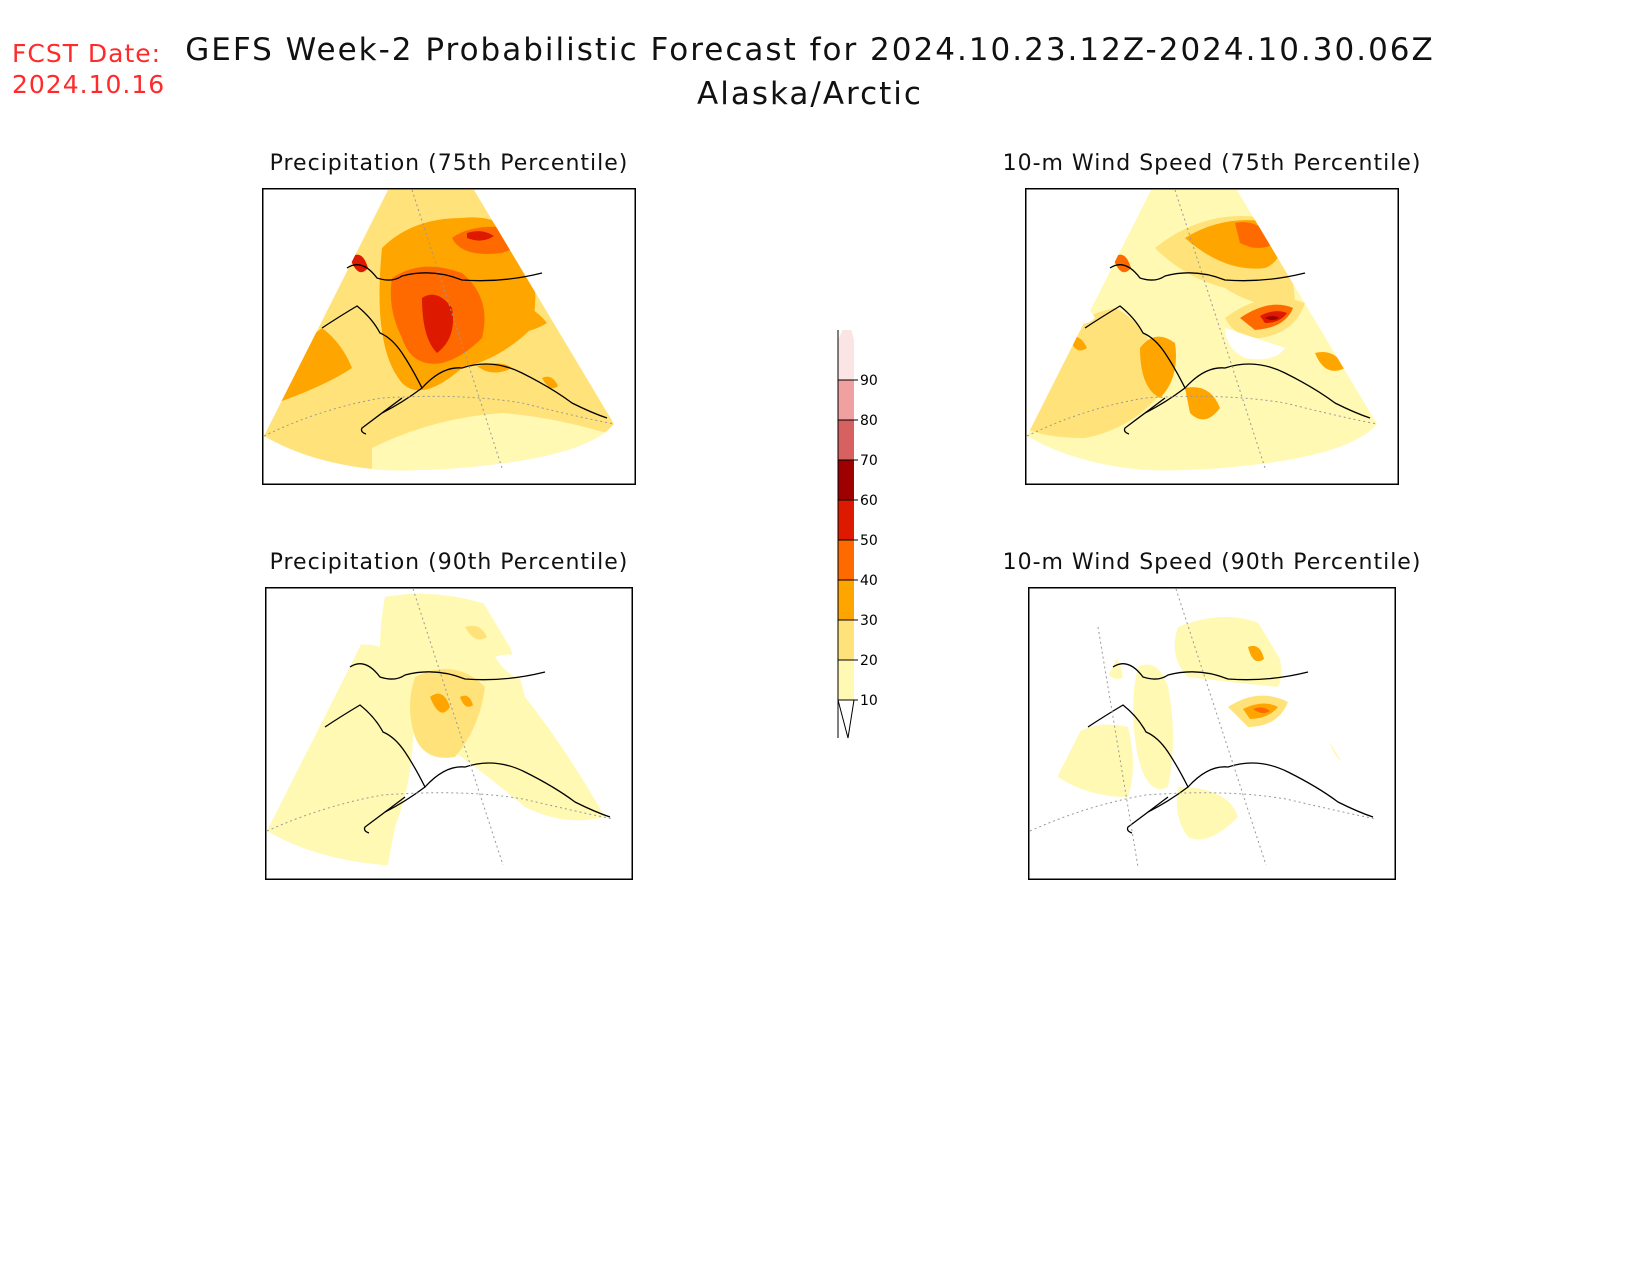 The width and height of the screenshot is (1650, 1275). Describe the element at coordinates (1212, 562) in the screenshot. I see `panel-title-wind90: 10-m Wind Speed (90th Percentile)` at that location.